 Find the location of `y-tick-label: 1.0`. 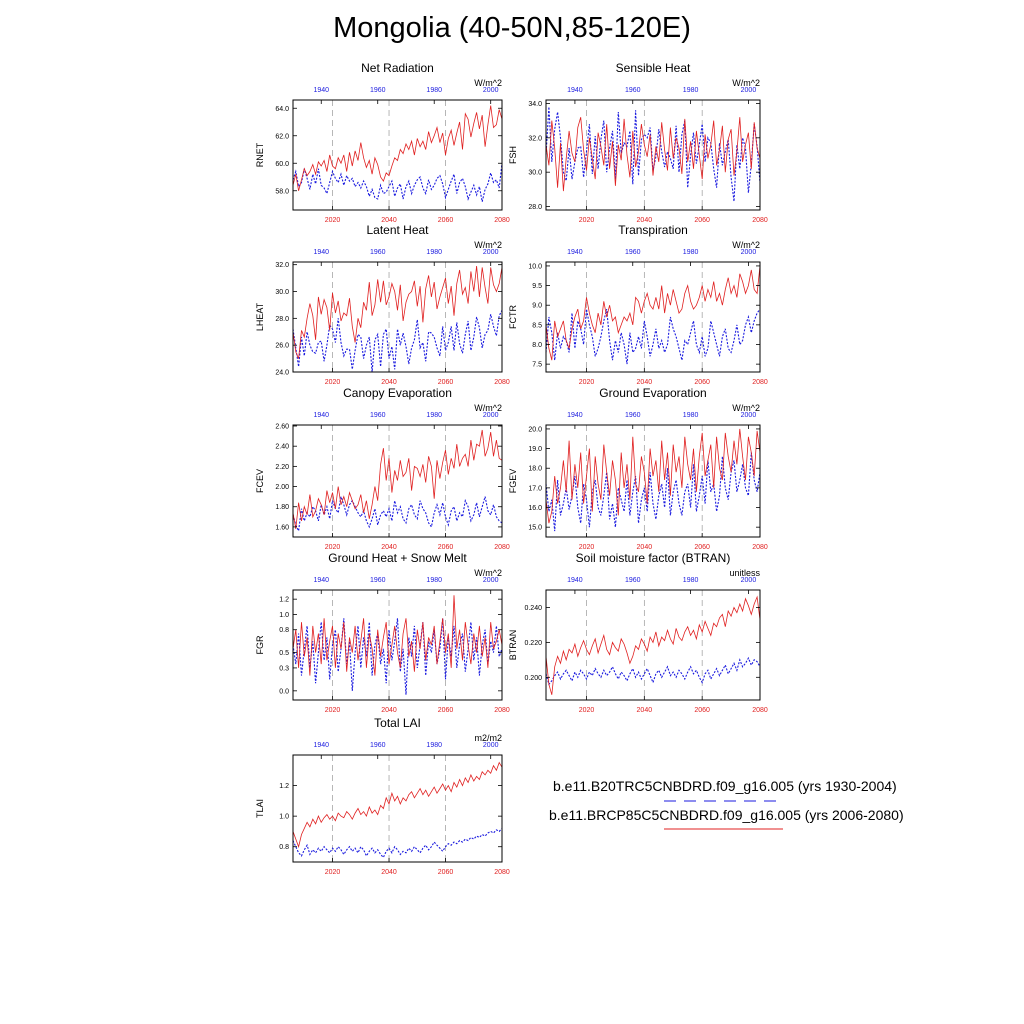

y-tick-label: 1.0 is located at coordinates (284, 817).